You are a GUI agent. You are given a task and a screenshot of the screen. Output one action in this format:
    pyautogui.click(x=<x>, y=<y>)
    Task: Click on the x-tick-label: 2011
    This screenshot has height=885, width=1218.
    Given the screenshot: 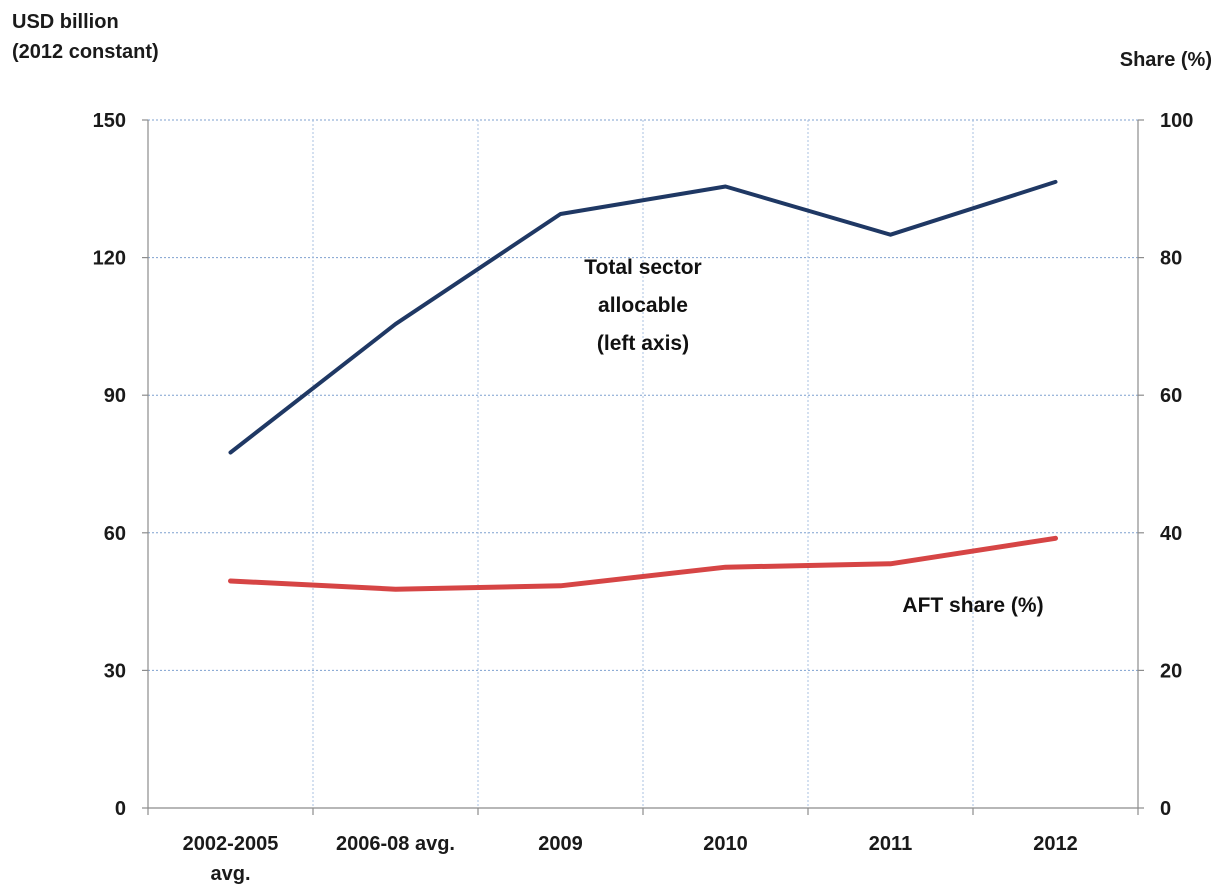 What is the action you would take?
    pyautogui.click(x=890, y=844)
    